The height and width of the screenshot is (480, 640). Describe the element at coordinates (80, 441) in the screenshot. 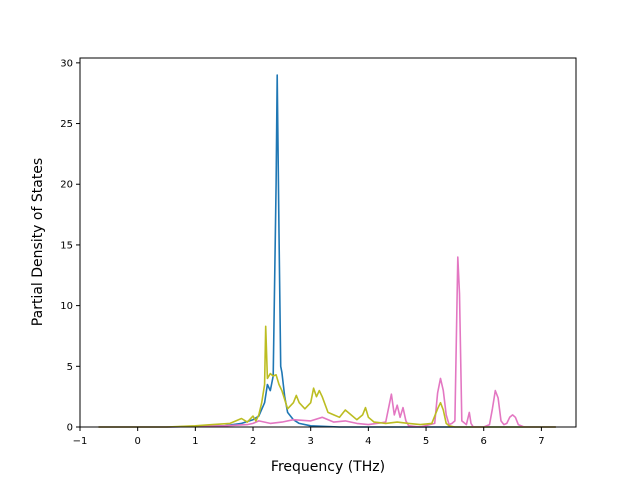

I see `x-tick-label: −1` at that location.